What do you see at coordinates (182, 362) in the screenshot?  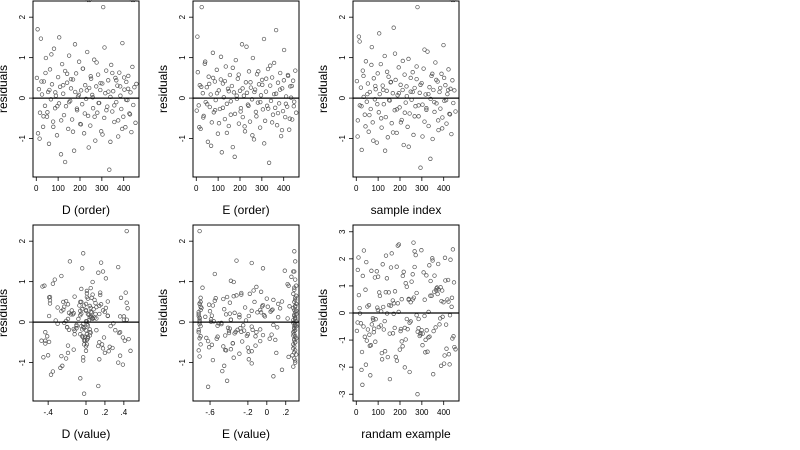 I see `y-tick-label: -1` at bounding box center [182, 362].